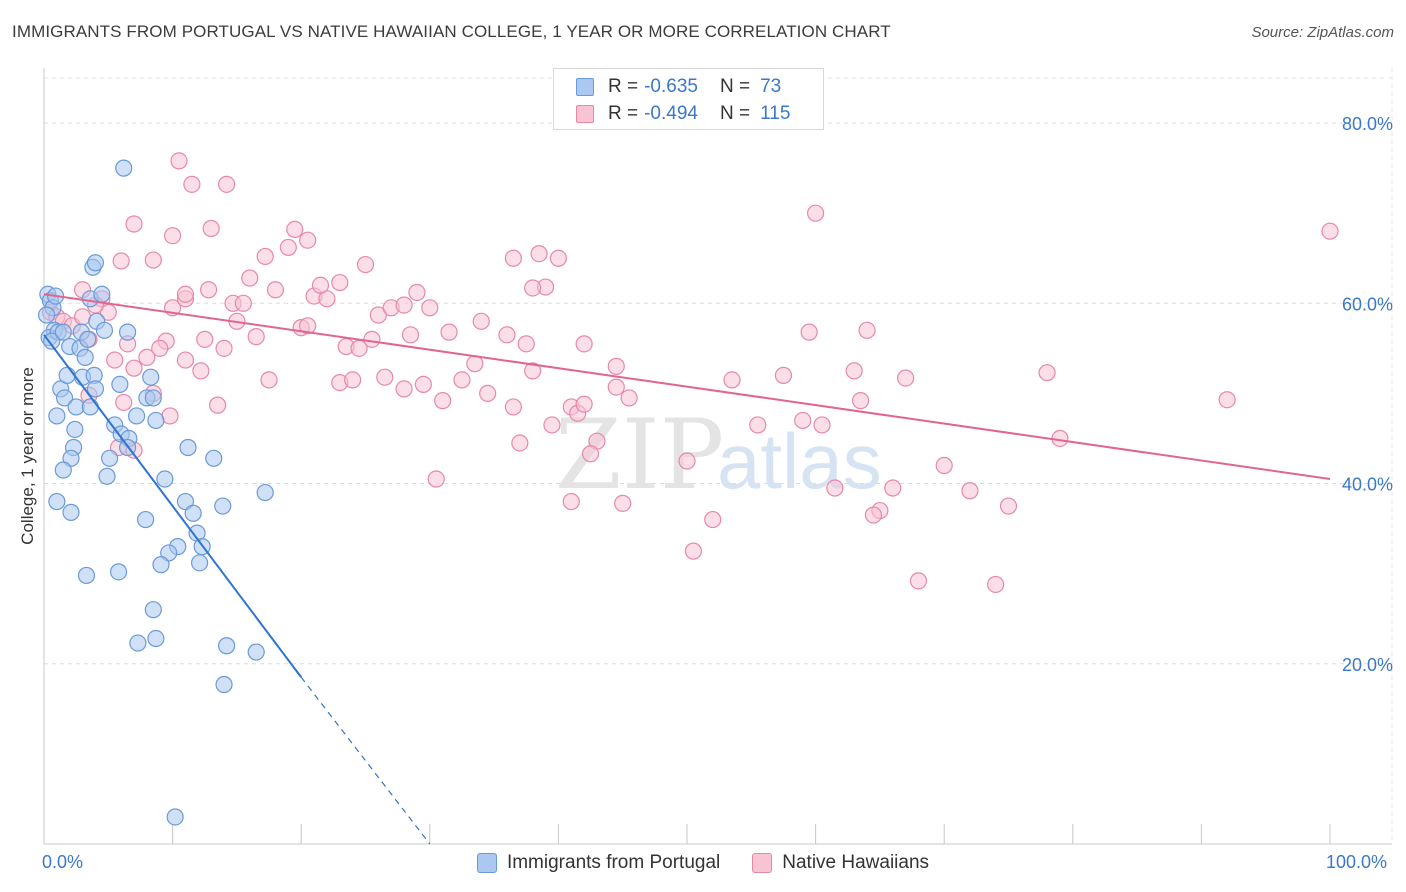 The height and width of the screenshot is (892, 1406). Describe the element at coordinates (799, 461) in the screenshot. I see `watermark-atlas: atlas` at that location.